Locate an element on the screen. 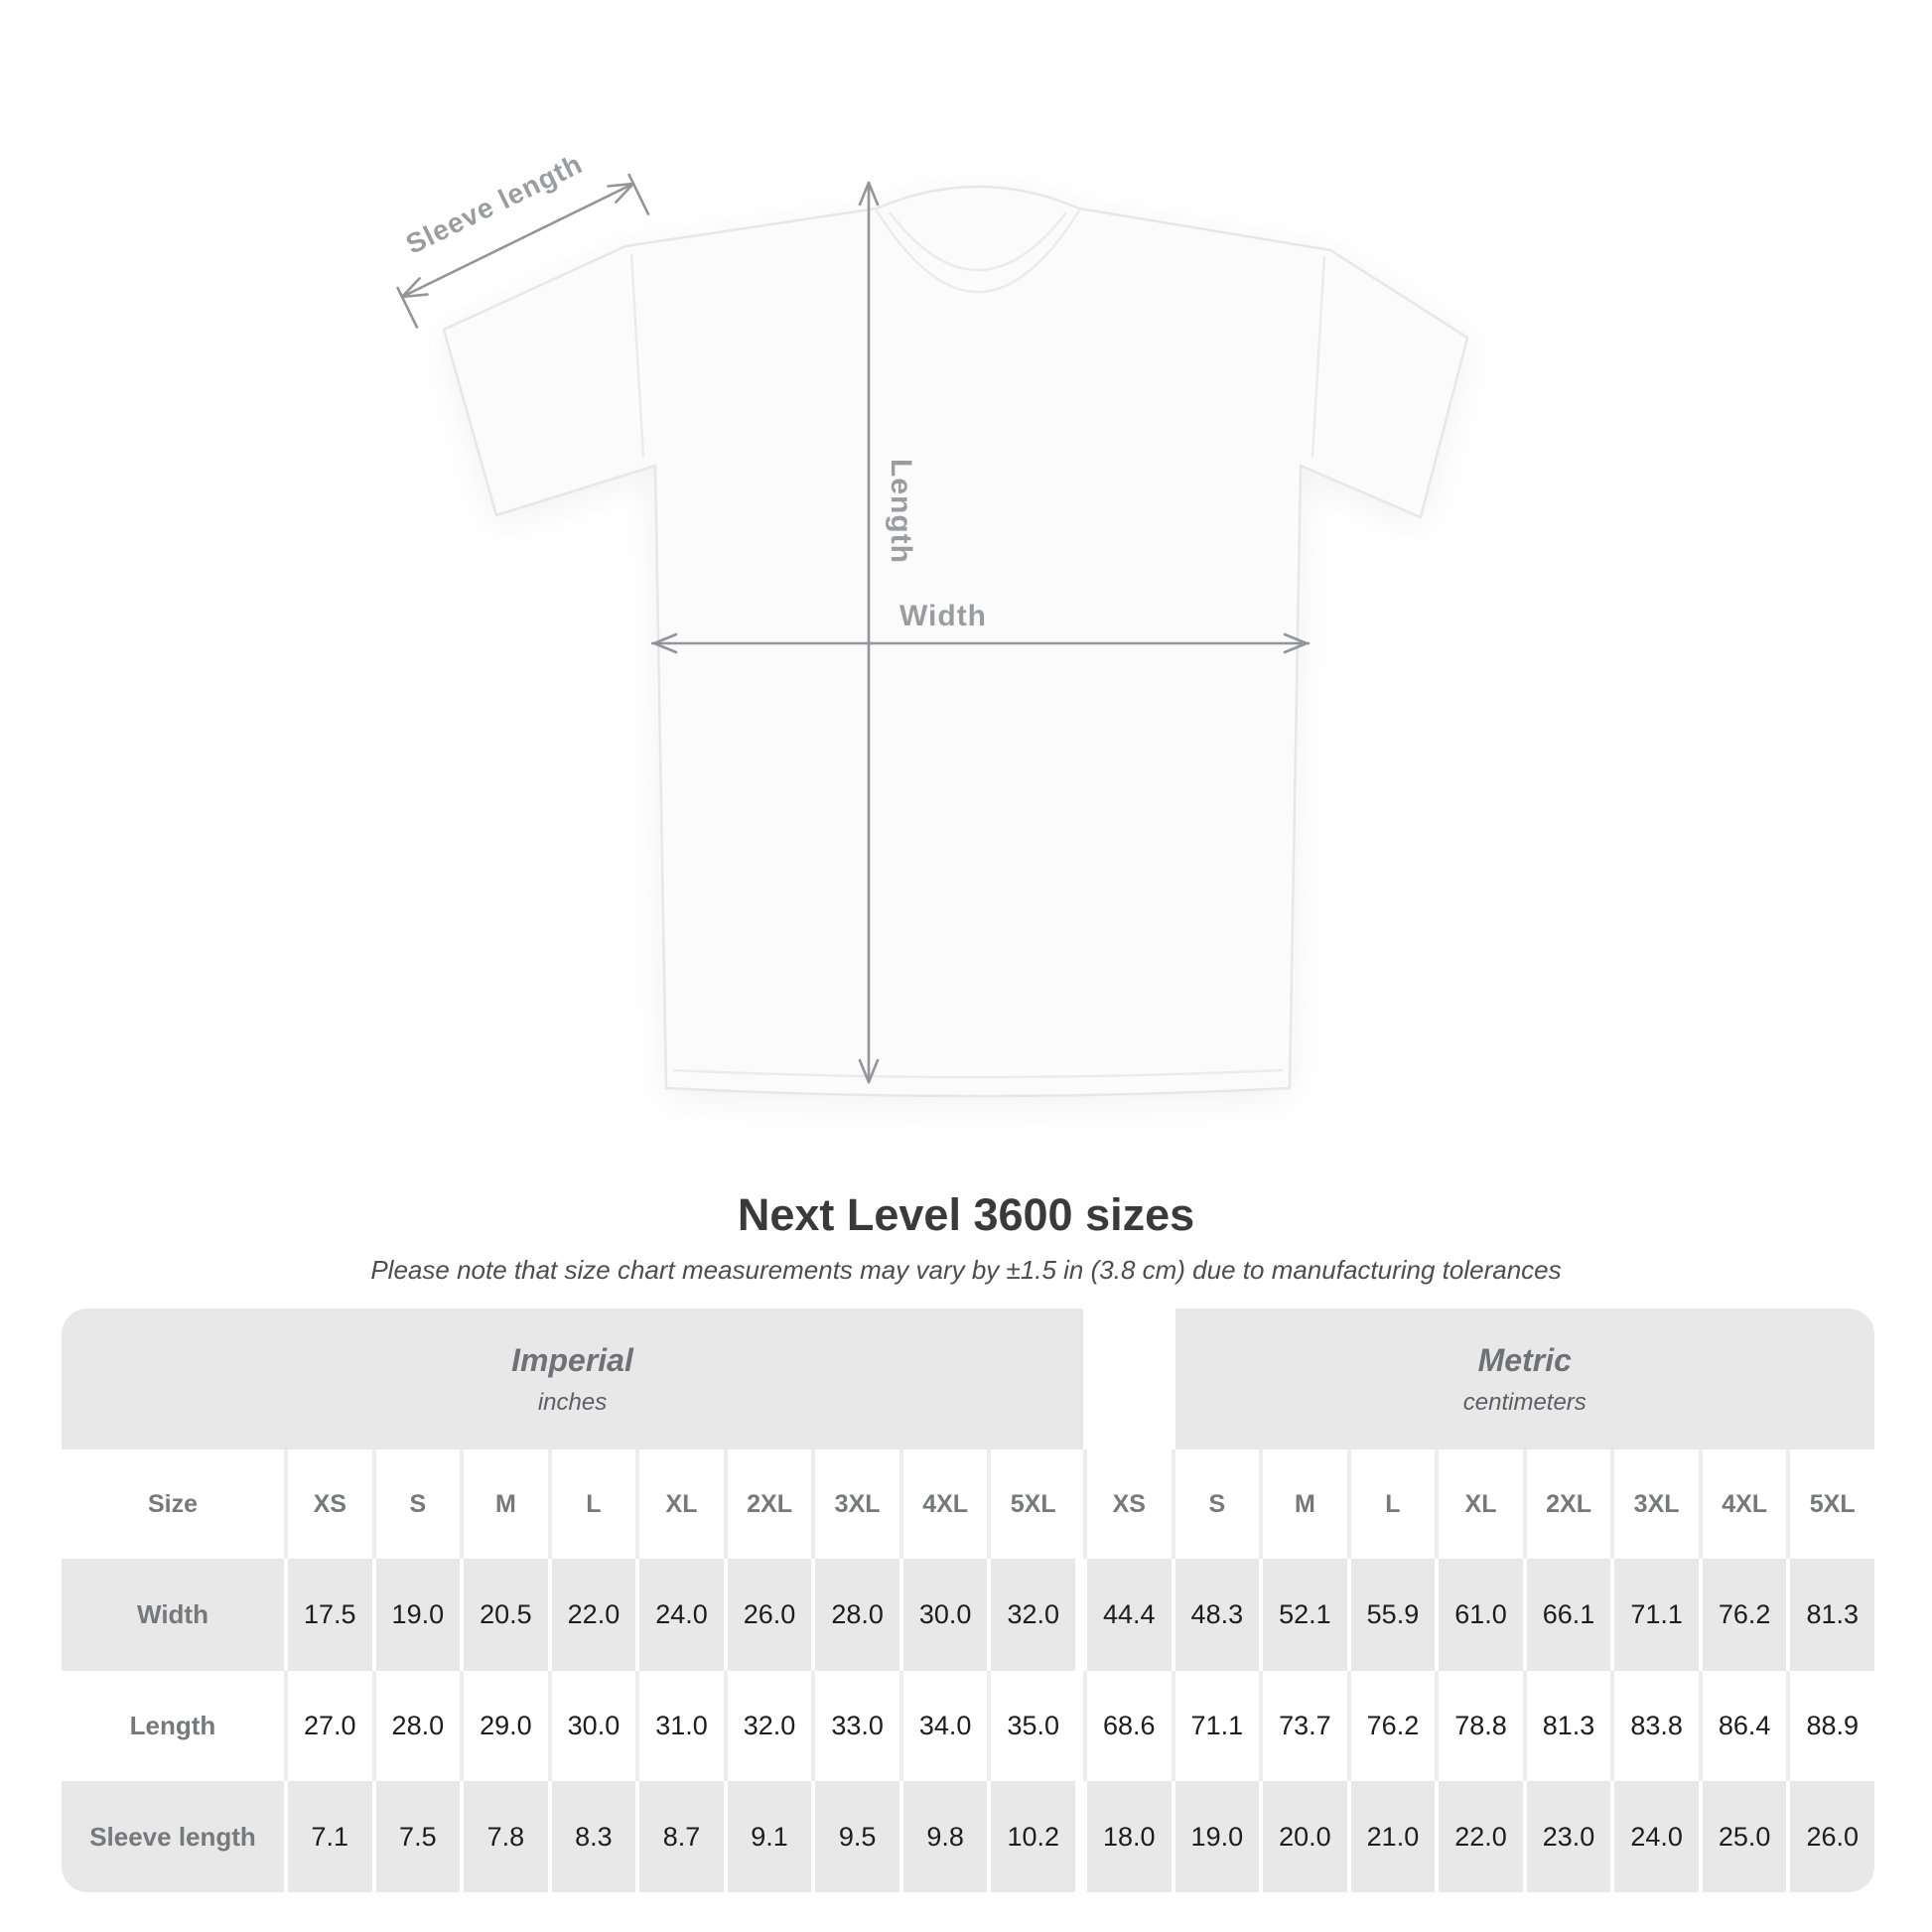 This screenshot has width=1932, height=1932. value-cell: 48.3 is located at coordinates (1217, 1615).